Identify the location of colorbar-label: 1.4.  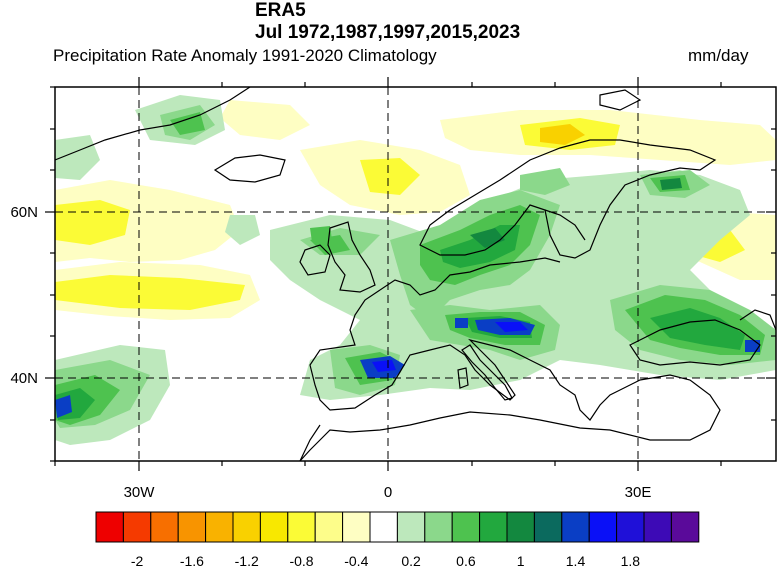
(576, 561).